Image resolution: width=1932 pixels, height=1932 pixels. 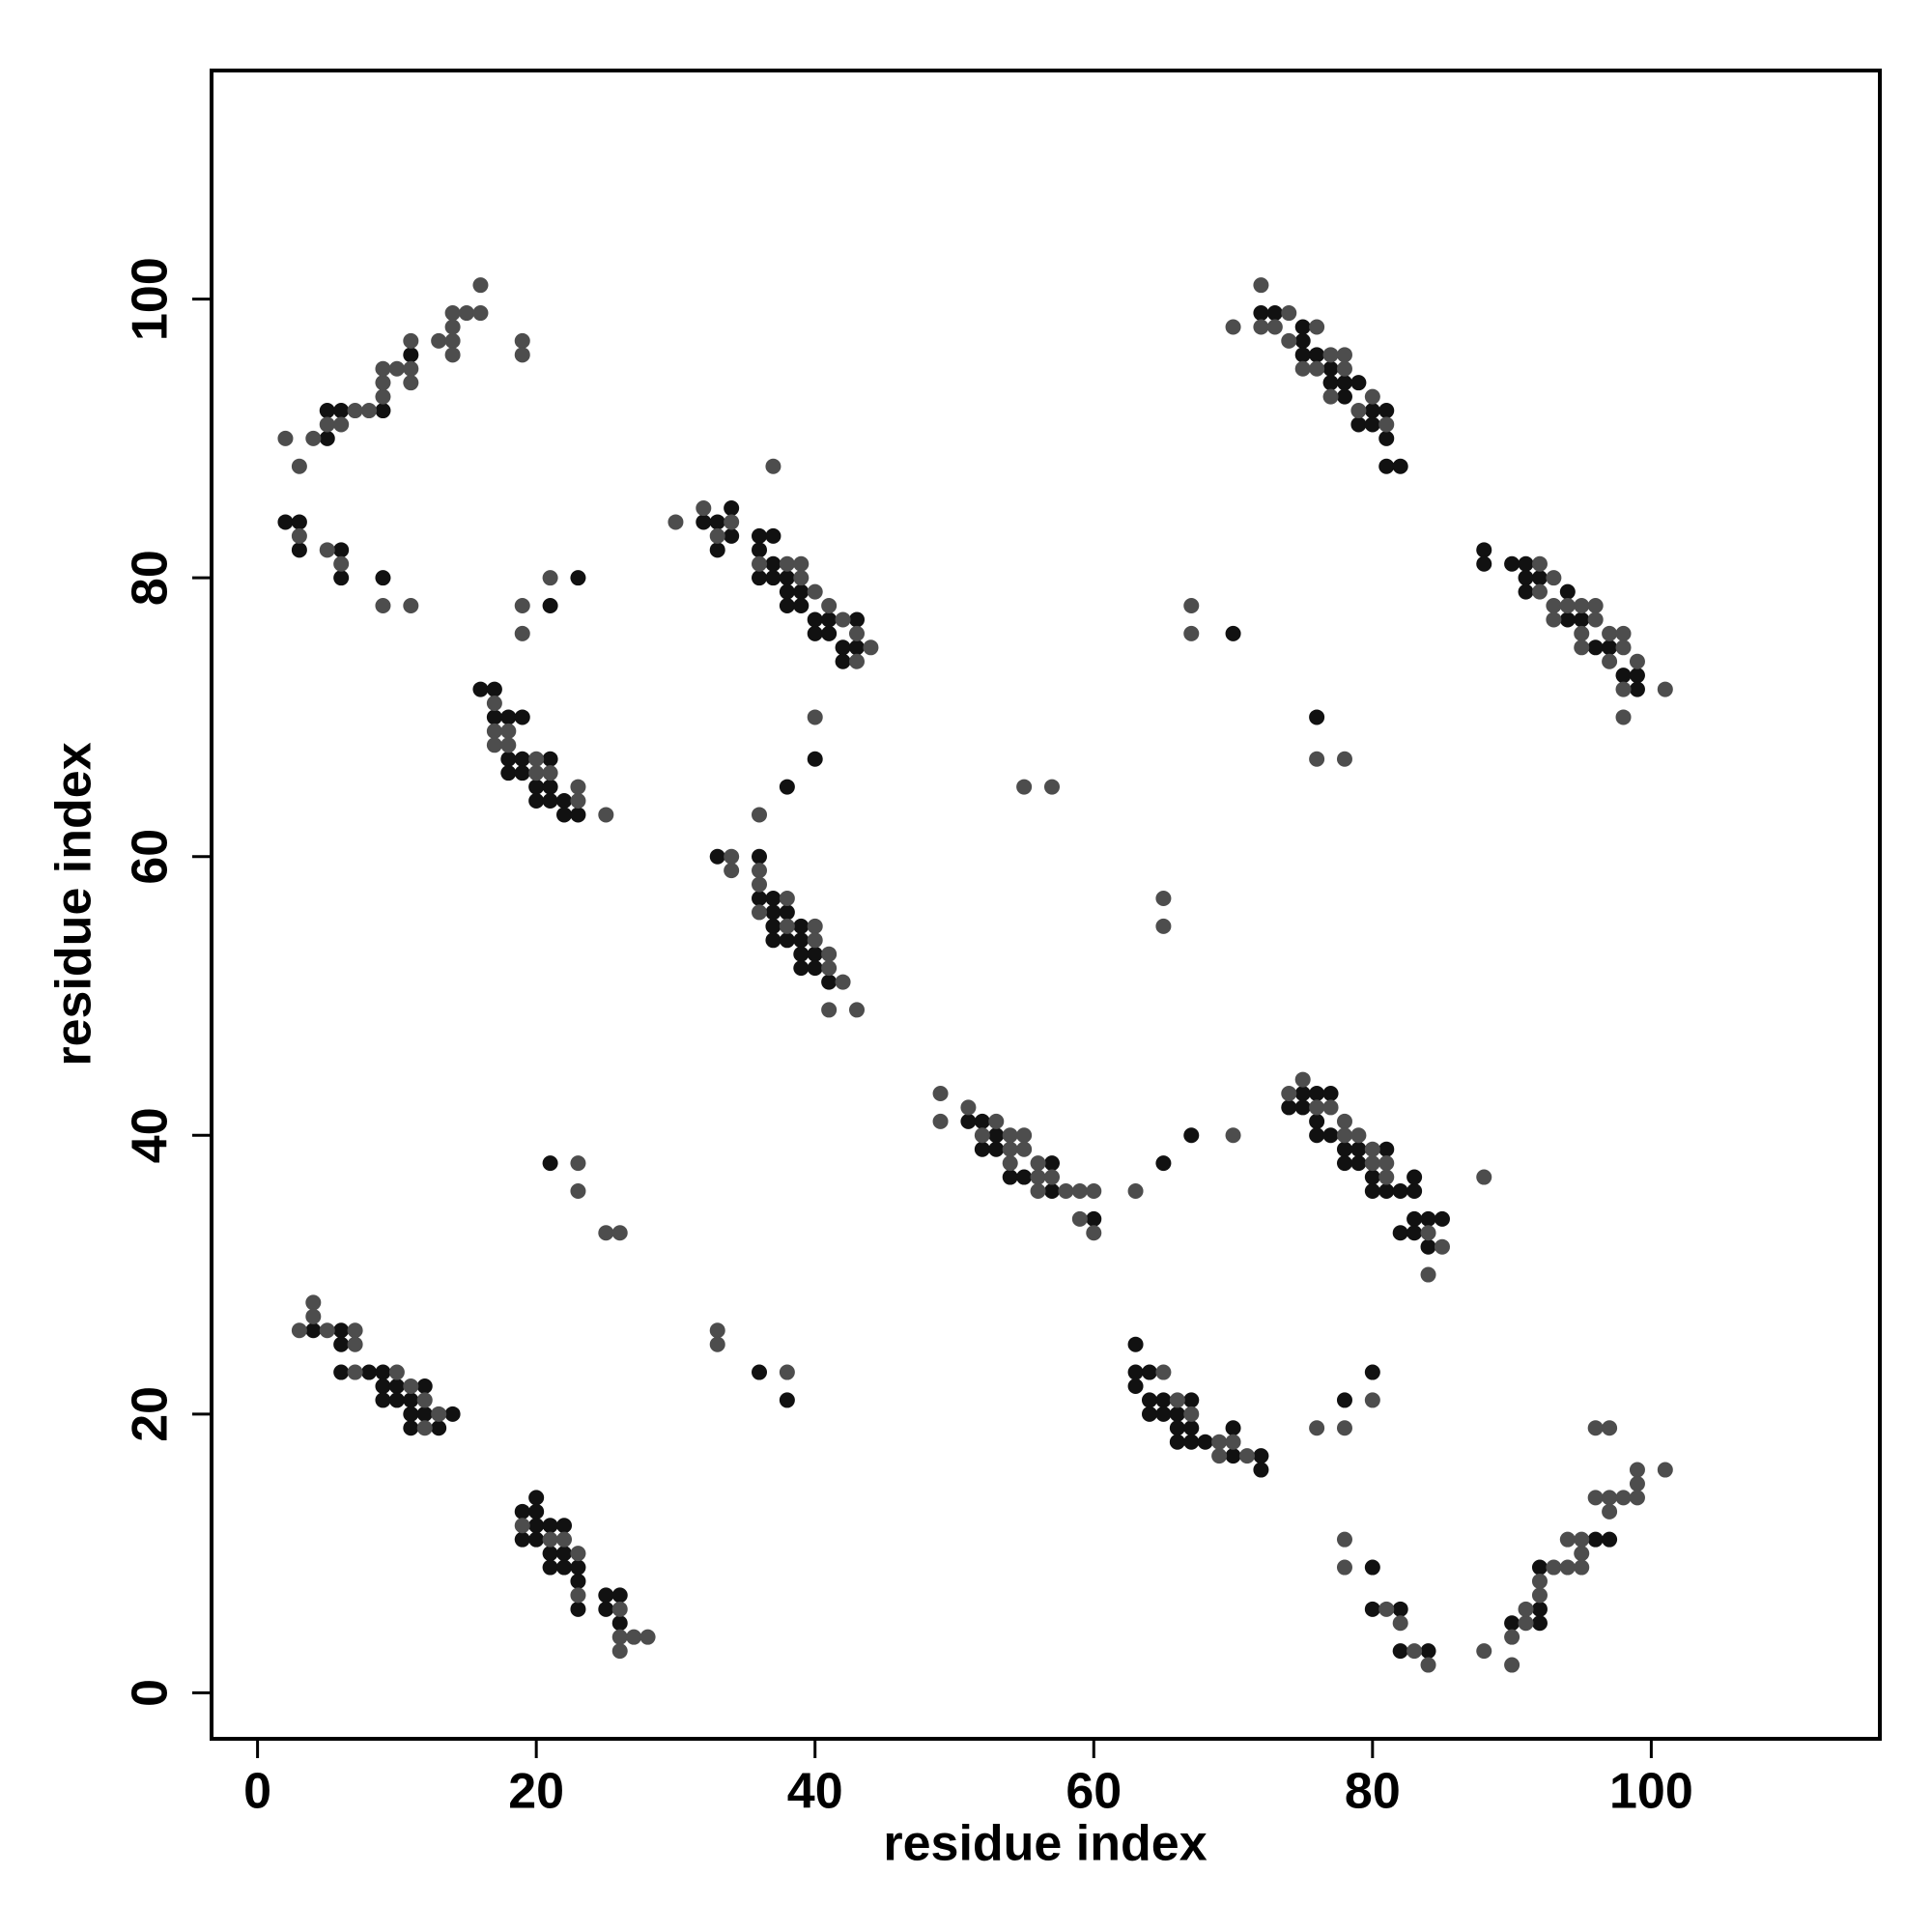 I want to click on y-axis-title: residue index, so click(x=74, y=903).